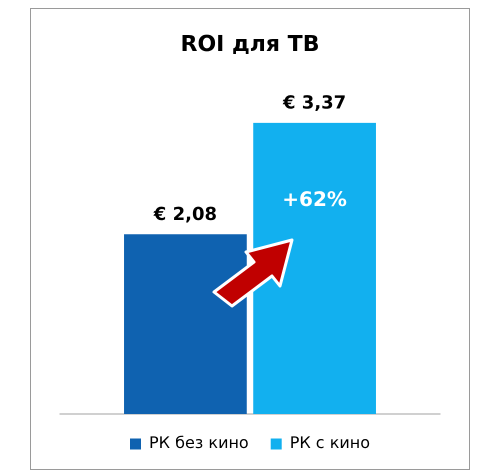  What do you see at coordinates (199, 442) in the screenshot?
I see `legend-label: РК без кино` at bounding box center [199, 442].